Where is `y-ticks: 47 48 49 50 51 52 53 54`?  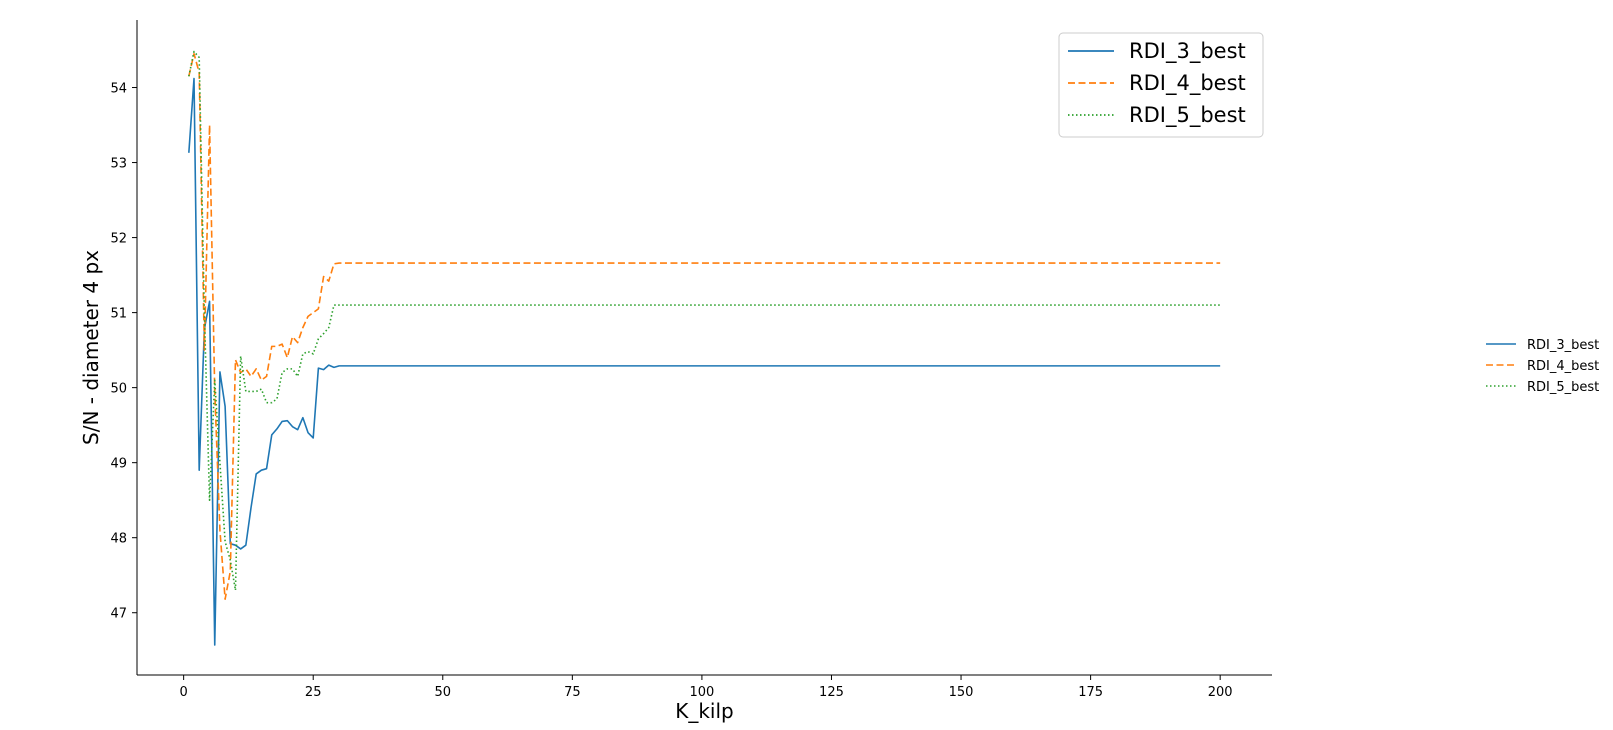 y-ticks: 47 48 49 50 51 52 53 54 is located at coordinates (123, 352).